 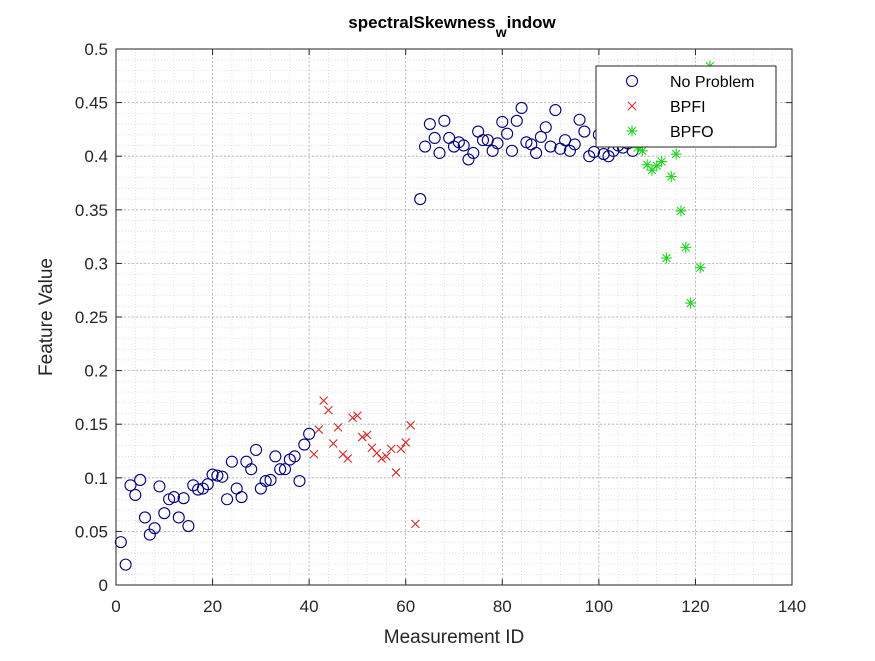 I want to click on legend-label-bpfi: BPFI, so click(x=688, y=107).